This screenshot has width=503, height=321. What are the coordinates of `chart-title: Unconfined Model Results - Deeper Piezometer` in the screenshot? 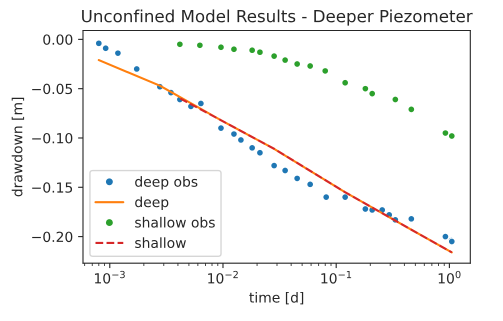 It's located at (277, 18).